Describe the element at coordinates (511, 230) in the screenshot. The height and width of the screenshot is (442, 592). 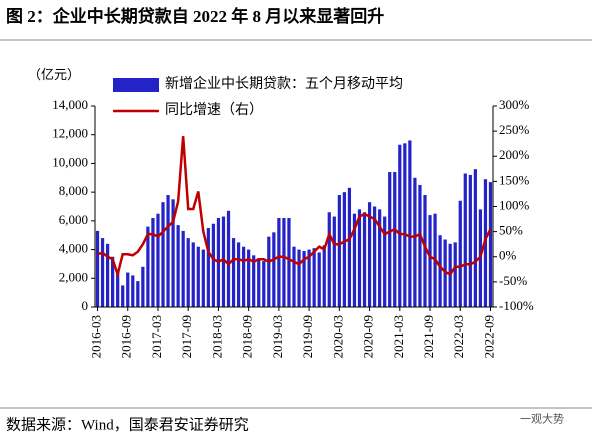
I see `y2-tick-label: 50%` at that location.